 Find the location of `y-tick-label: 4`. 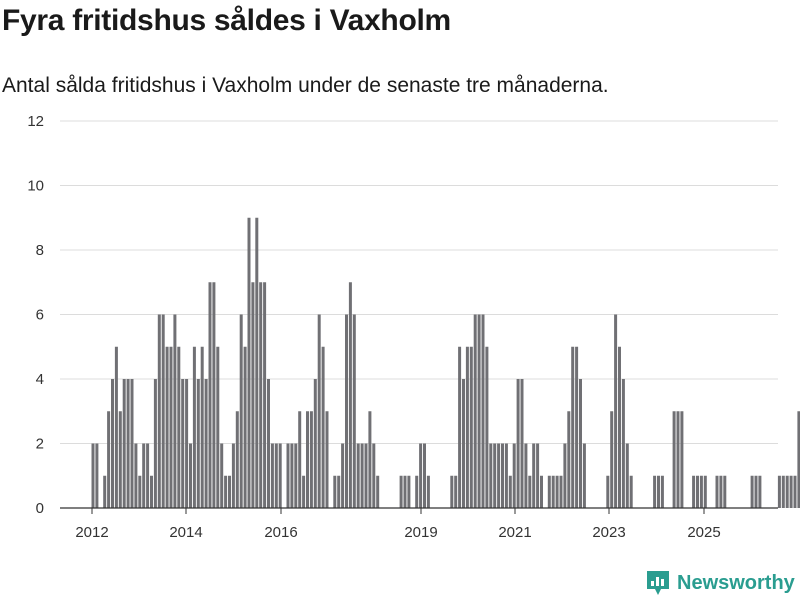

y-tick-label: 4 is located at coordinates (40, 379).